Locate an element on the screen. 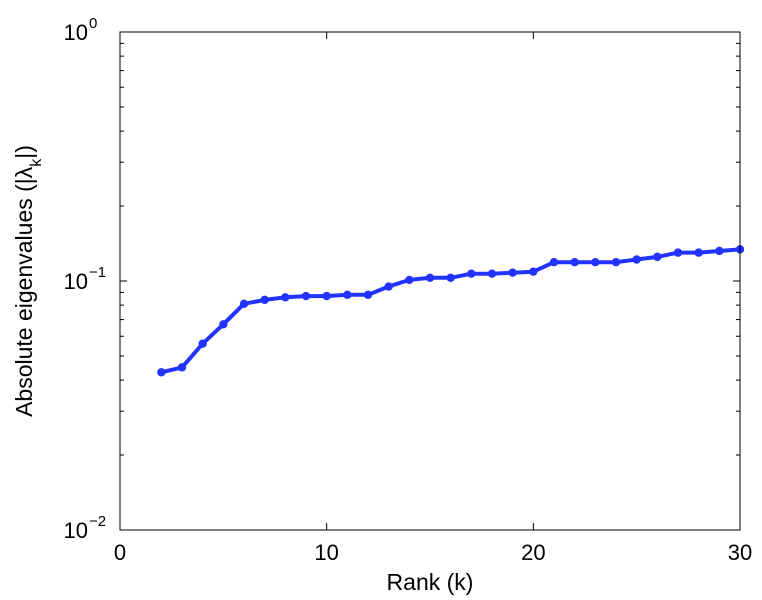 Image resolution: width=762 pixels, height=600 pixels. x-axis-label: Rank (k) is located at coordinates (430, 582).